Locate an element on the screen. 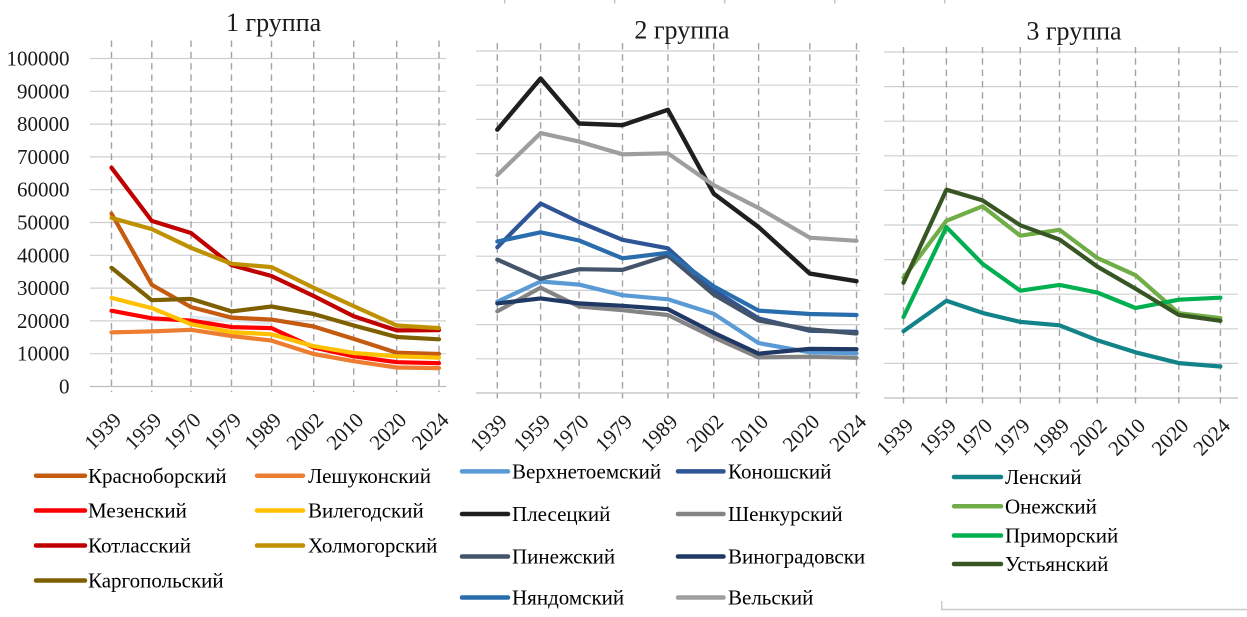  svg-text: Холмогорский is located at coordinates (372, 546).